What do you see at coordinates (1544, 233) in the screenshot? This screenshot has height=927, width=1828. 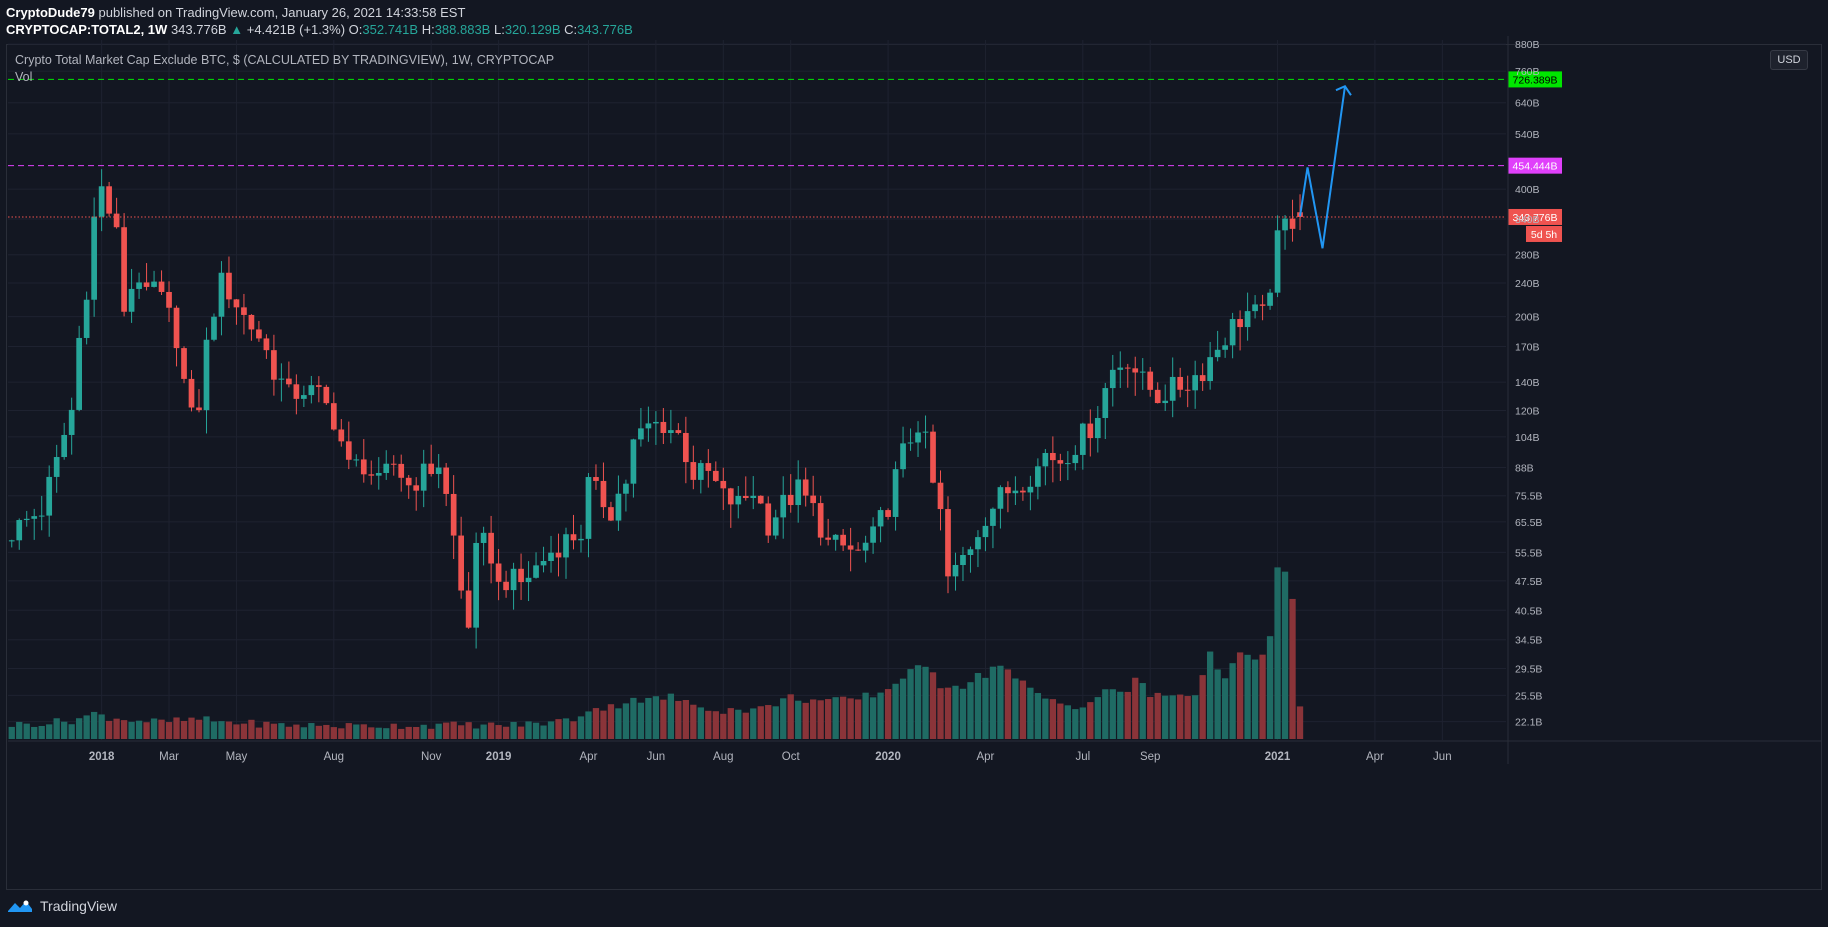 I see `countdown-tag` at bounding box center [1544, 233].